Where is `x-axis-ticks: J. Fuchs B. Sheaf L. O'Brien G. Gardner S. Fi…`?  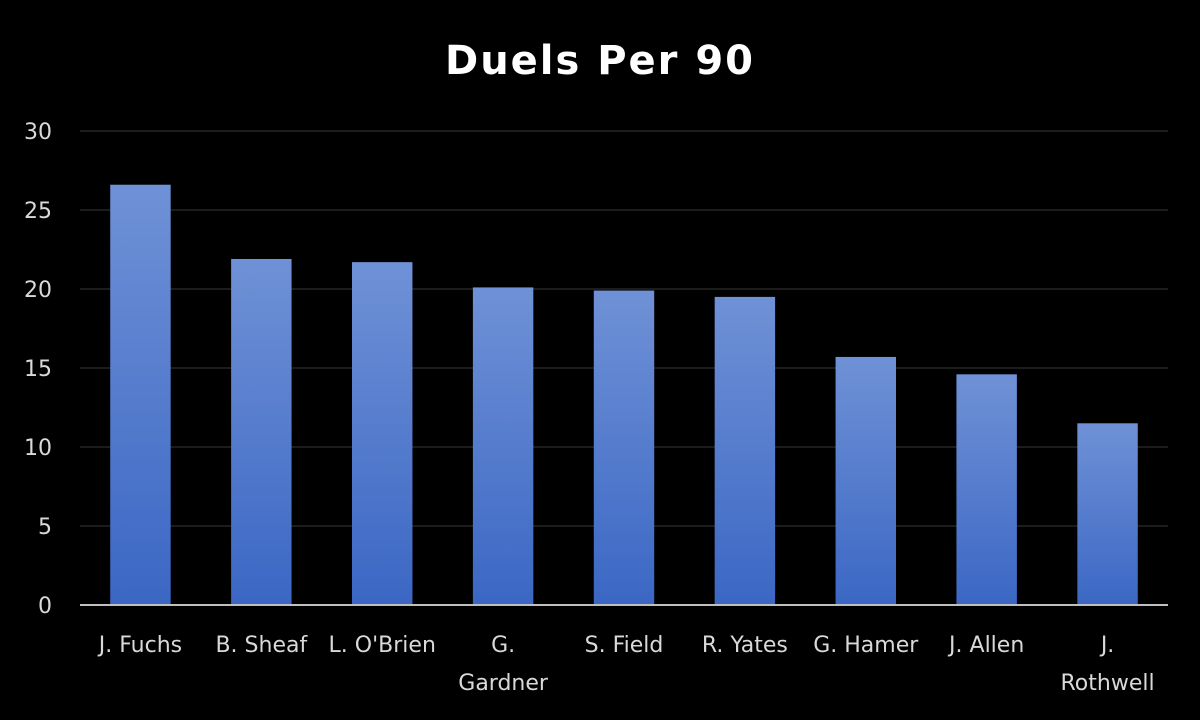
x-axis-ticks: J. Fuchs B. Sheaf L. O'Brien G. Gardner S. Fi… is located at coordinates (626, 664).